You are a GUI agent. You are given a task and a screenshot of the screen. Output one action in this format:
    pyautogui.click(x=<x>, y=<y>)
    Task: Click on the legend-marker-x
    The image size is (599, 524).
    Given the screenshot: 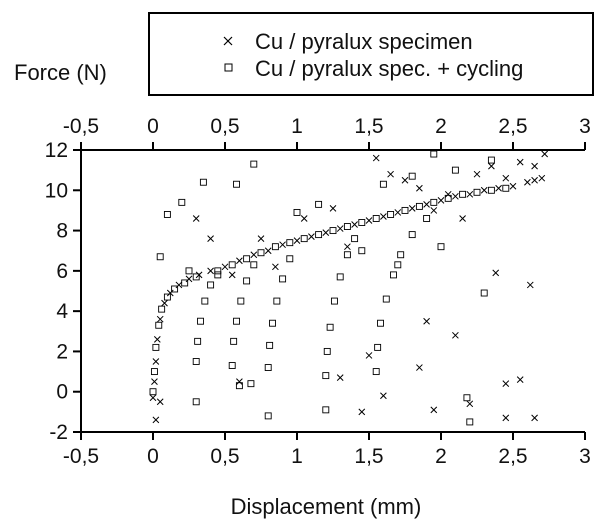 What is the action you would take?
    pyautogui.click(x=228, y=41)
    